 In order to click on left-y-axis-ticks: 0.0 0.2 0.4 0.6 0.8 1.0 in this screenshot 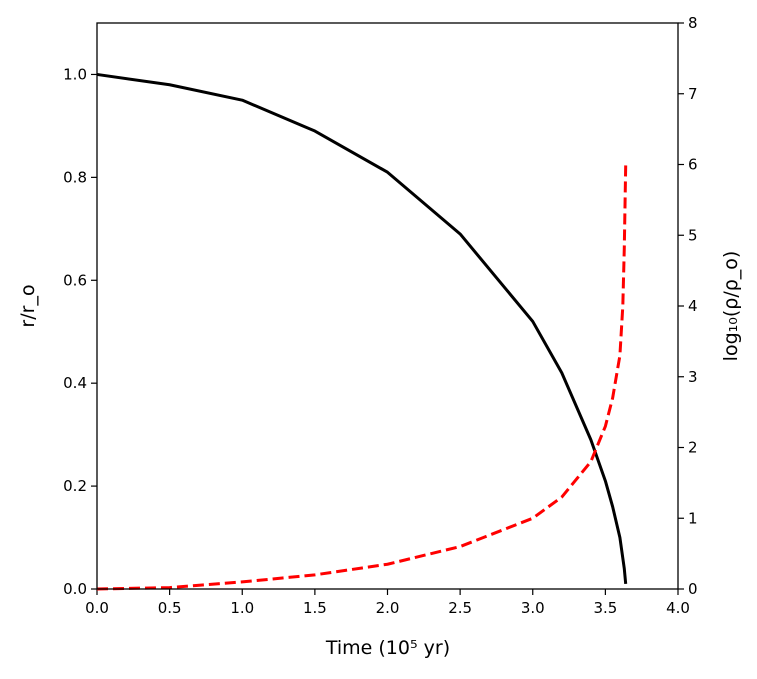, I will do `click(80, 331)`.